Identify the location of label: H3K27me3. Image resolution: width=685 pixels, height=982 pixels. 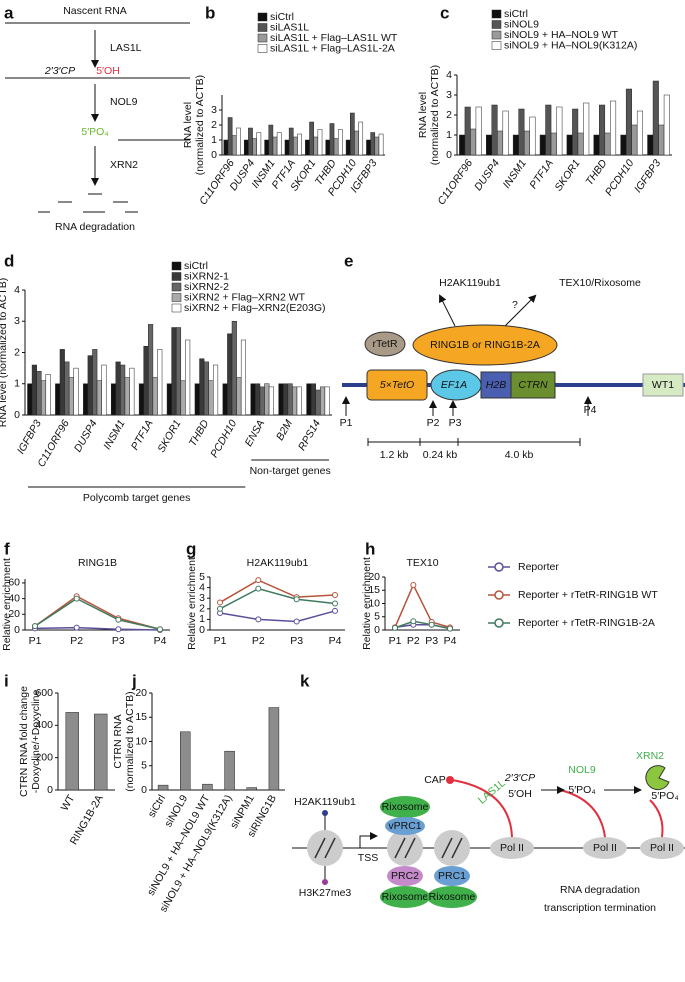
(325, 893).